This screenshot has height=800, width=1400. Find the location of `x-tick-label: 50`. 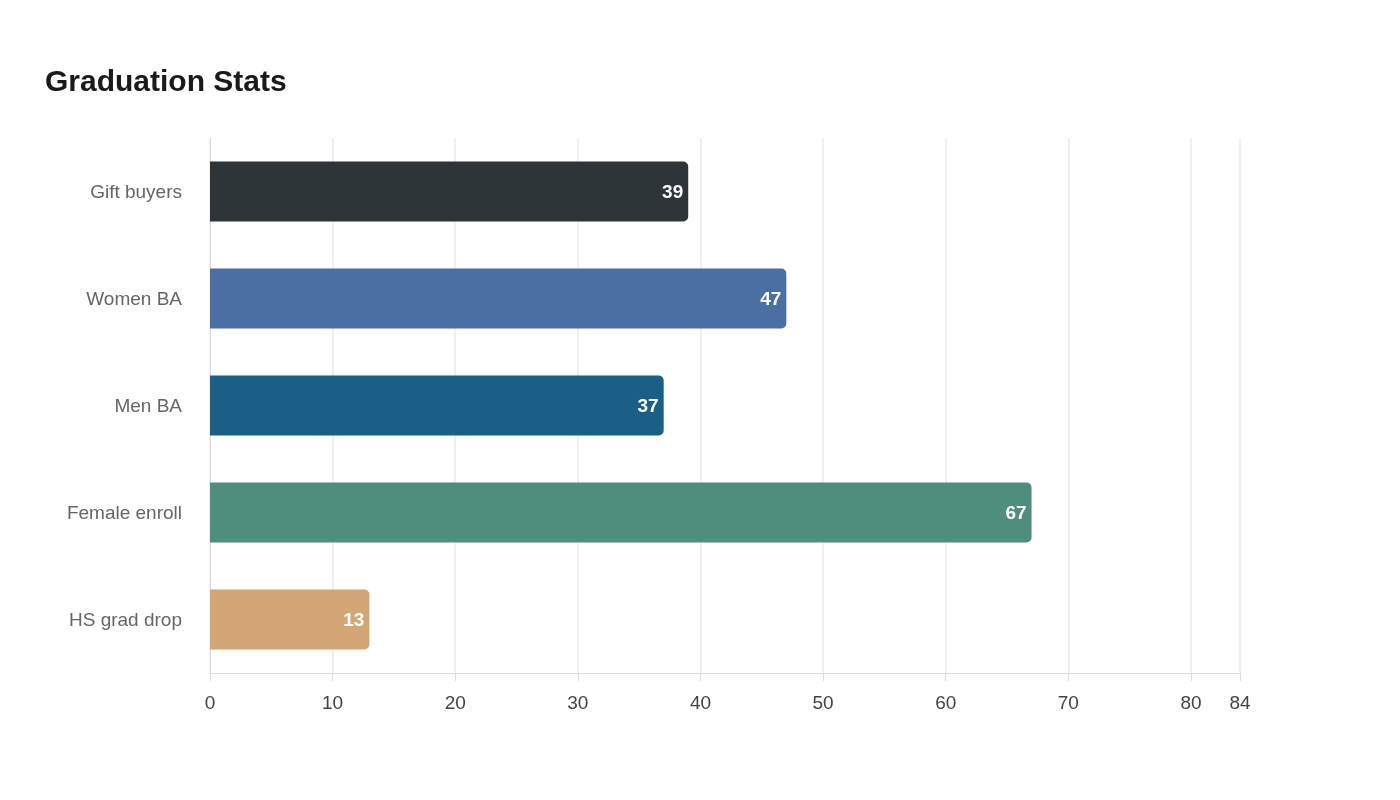

x-tick-label: 50 is located at coordinates (823, 702).